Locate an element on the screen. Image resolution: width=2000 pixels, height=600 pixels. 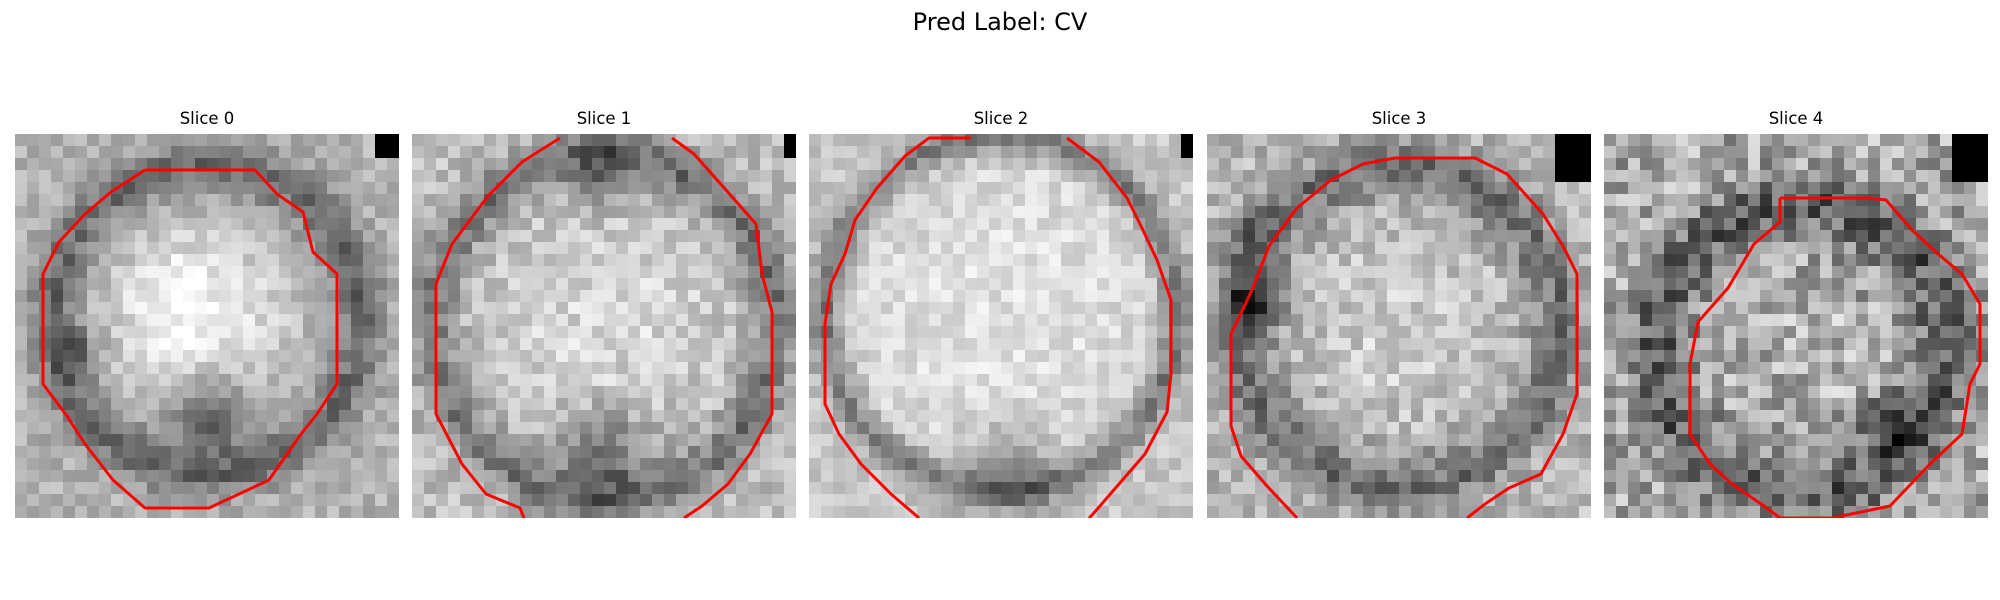
slice-title: Slice 2 is located at coordinates (1001, 118).